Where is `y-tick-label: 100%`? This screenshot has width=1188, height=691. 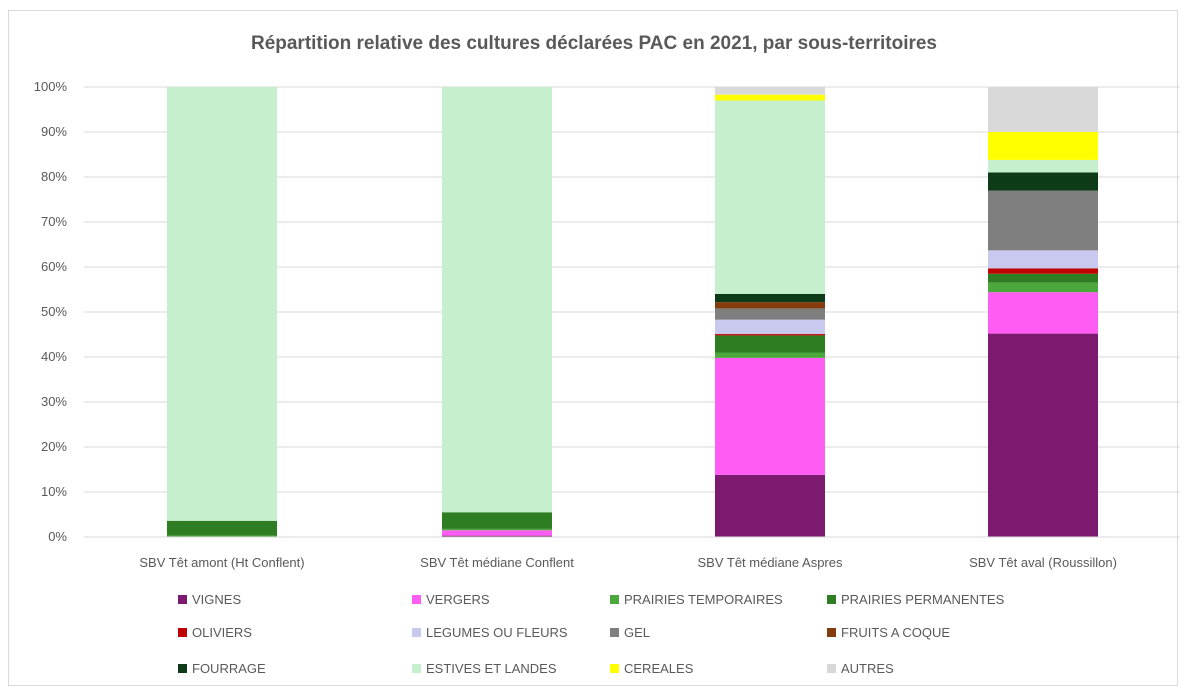 y-tick-label: 100% is located at coordinates (51, 86).